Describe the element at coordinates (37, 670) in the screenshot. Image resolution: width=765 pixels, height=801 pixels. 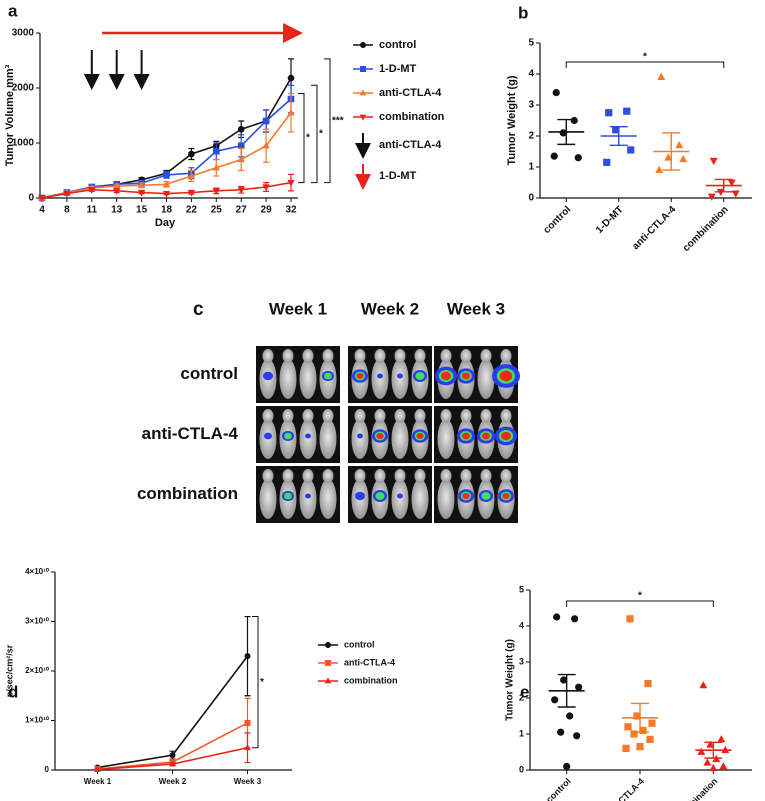
I see `y-tick-label: 2×10¹⁰` at that location.